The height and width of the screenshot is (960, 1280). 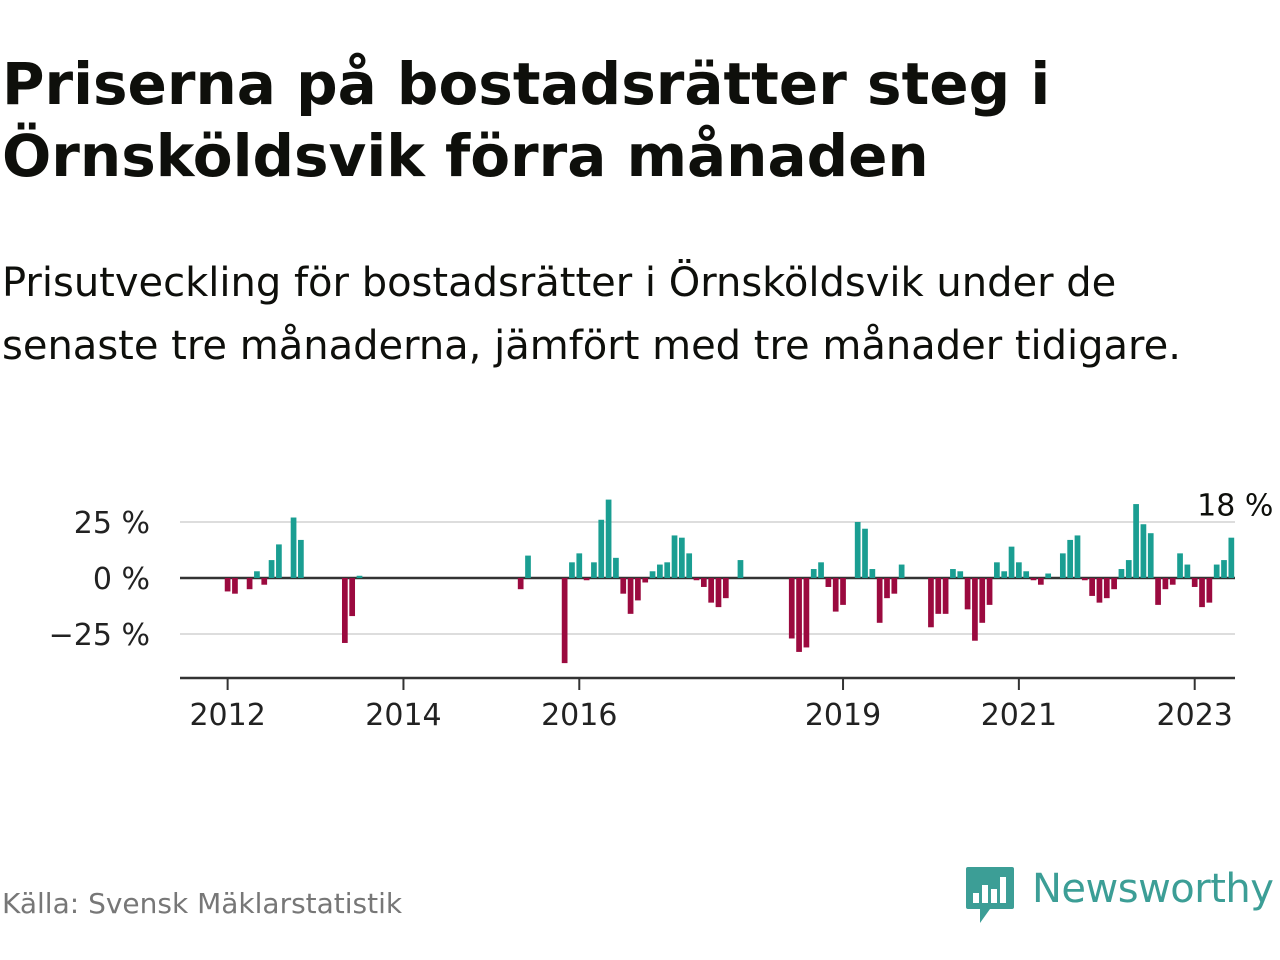 I want to click on y-axis: 25 % 0 % −25 %, so click(x=99, y=579).